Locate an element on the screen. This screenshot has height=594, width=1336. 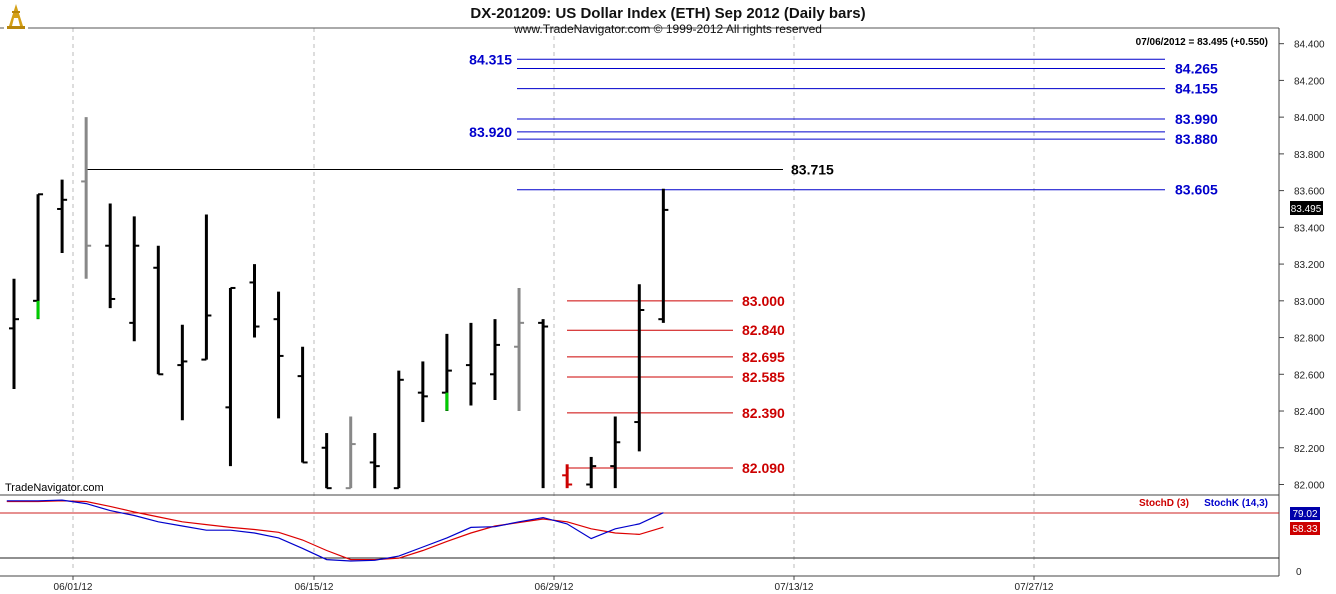
watermark-text: TradeNavigator.com is located at coordinates (54, 488).